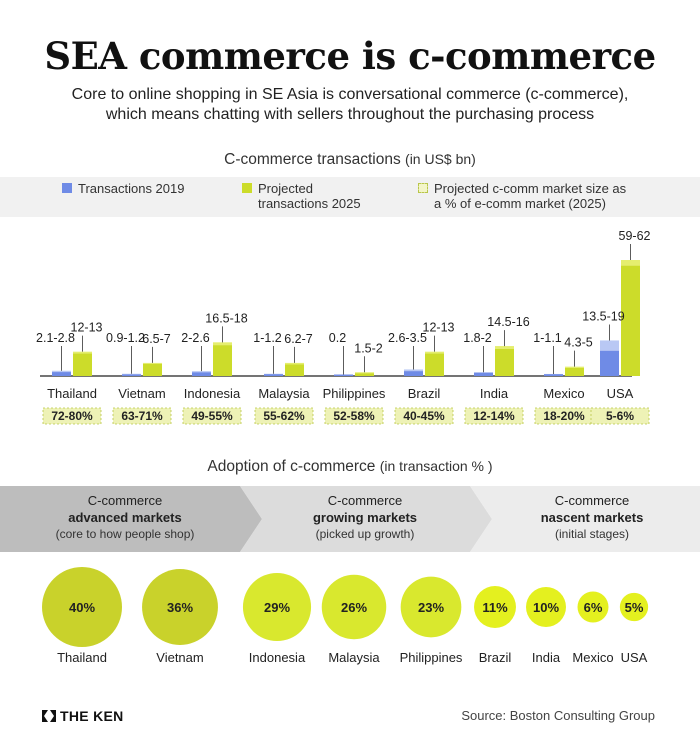 The height and width of the screenshot is (754, 700). What do you see at coordinates (72, 393) in the screenshot?
I see `category-label: Thailand` at bounding box center [72, 393].